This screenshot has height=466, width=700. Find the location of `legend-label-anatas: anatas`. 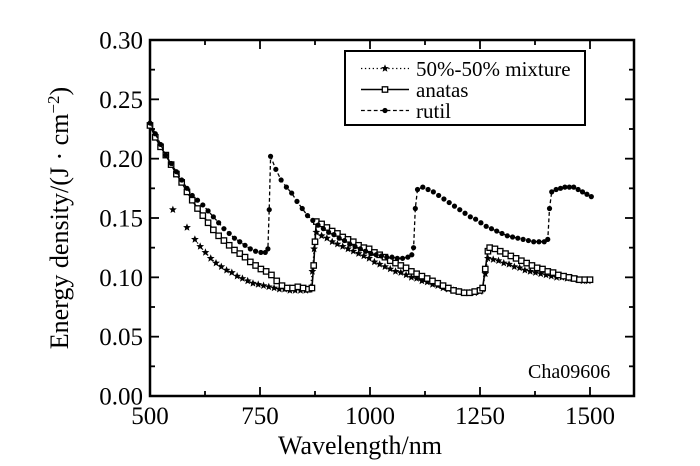

legend-label-anatas: anatas is located at coordinates (442, 90).